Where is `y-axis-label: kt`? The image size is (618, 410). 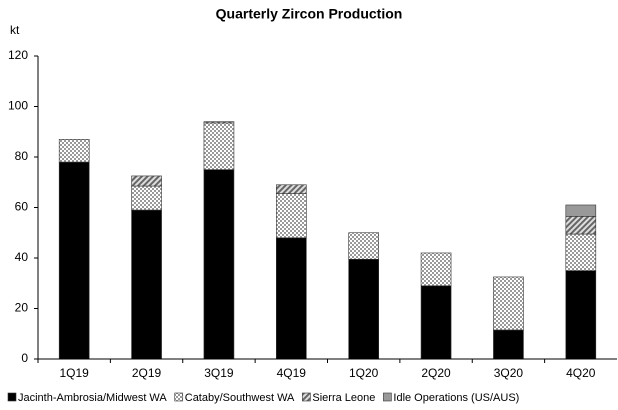
y-axis-label: kt is located at coordinates (15, 30).